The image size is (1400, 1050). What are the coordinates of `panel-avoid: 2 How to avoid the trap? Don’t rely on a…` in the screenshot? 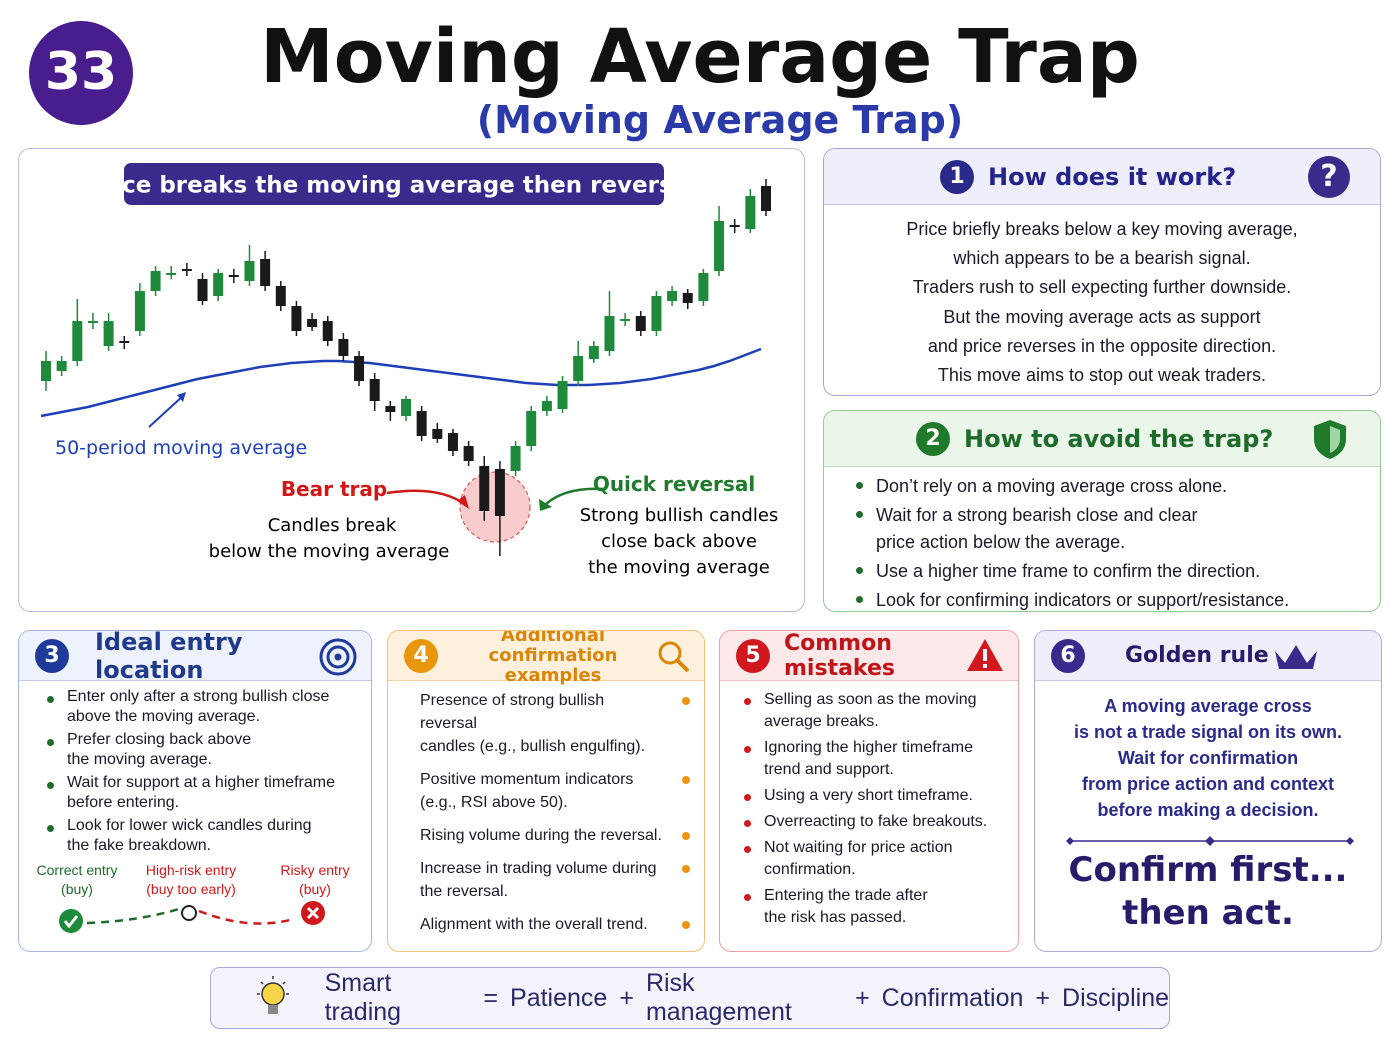 It's located at (1102, 511).